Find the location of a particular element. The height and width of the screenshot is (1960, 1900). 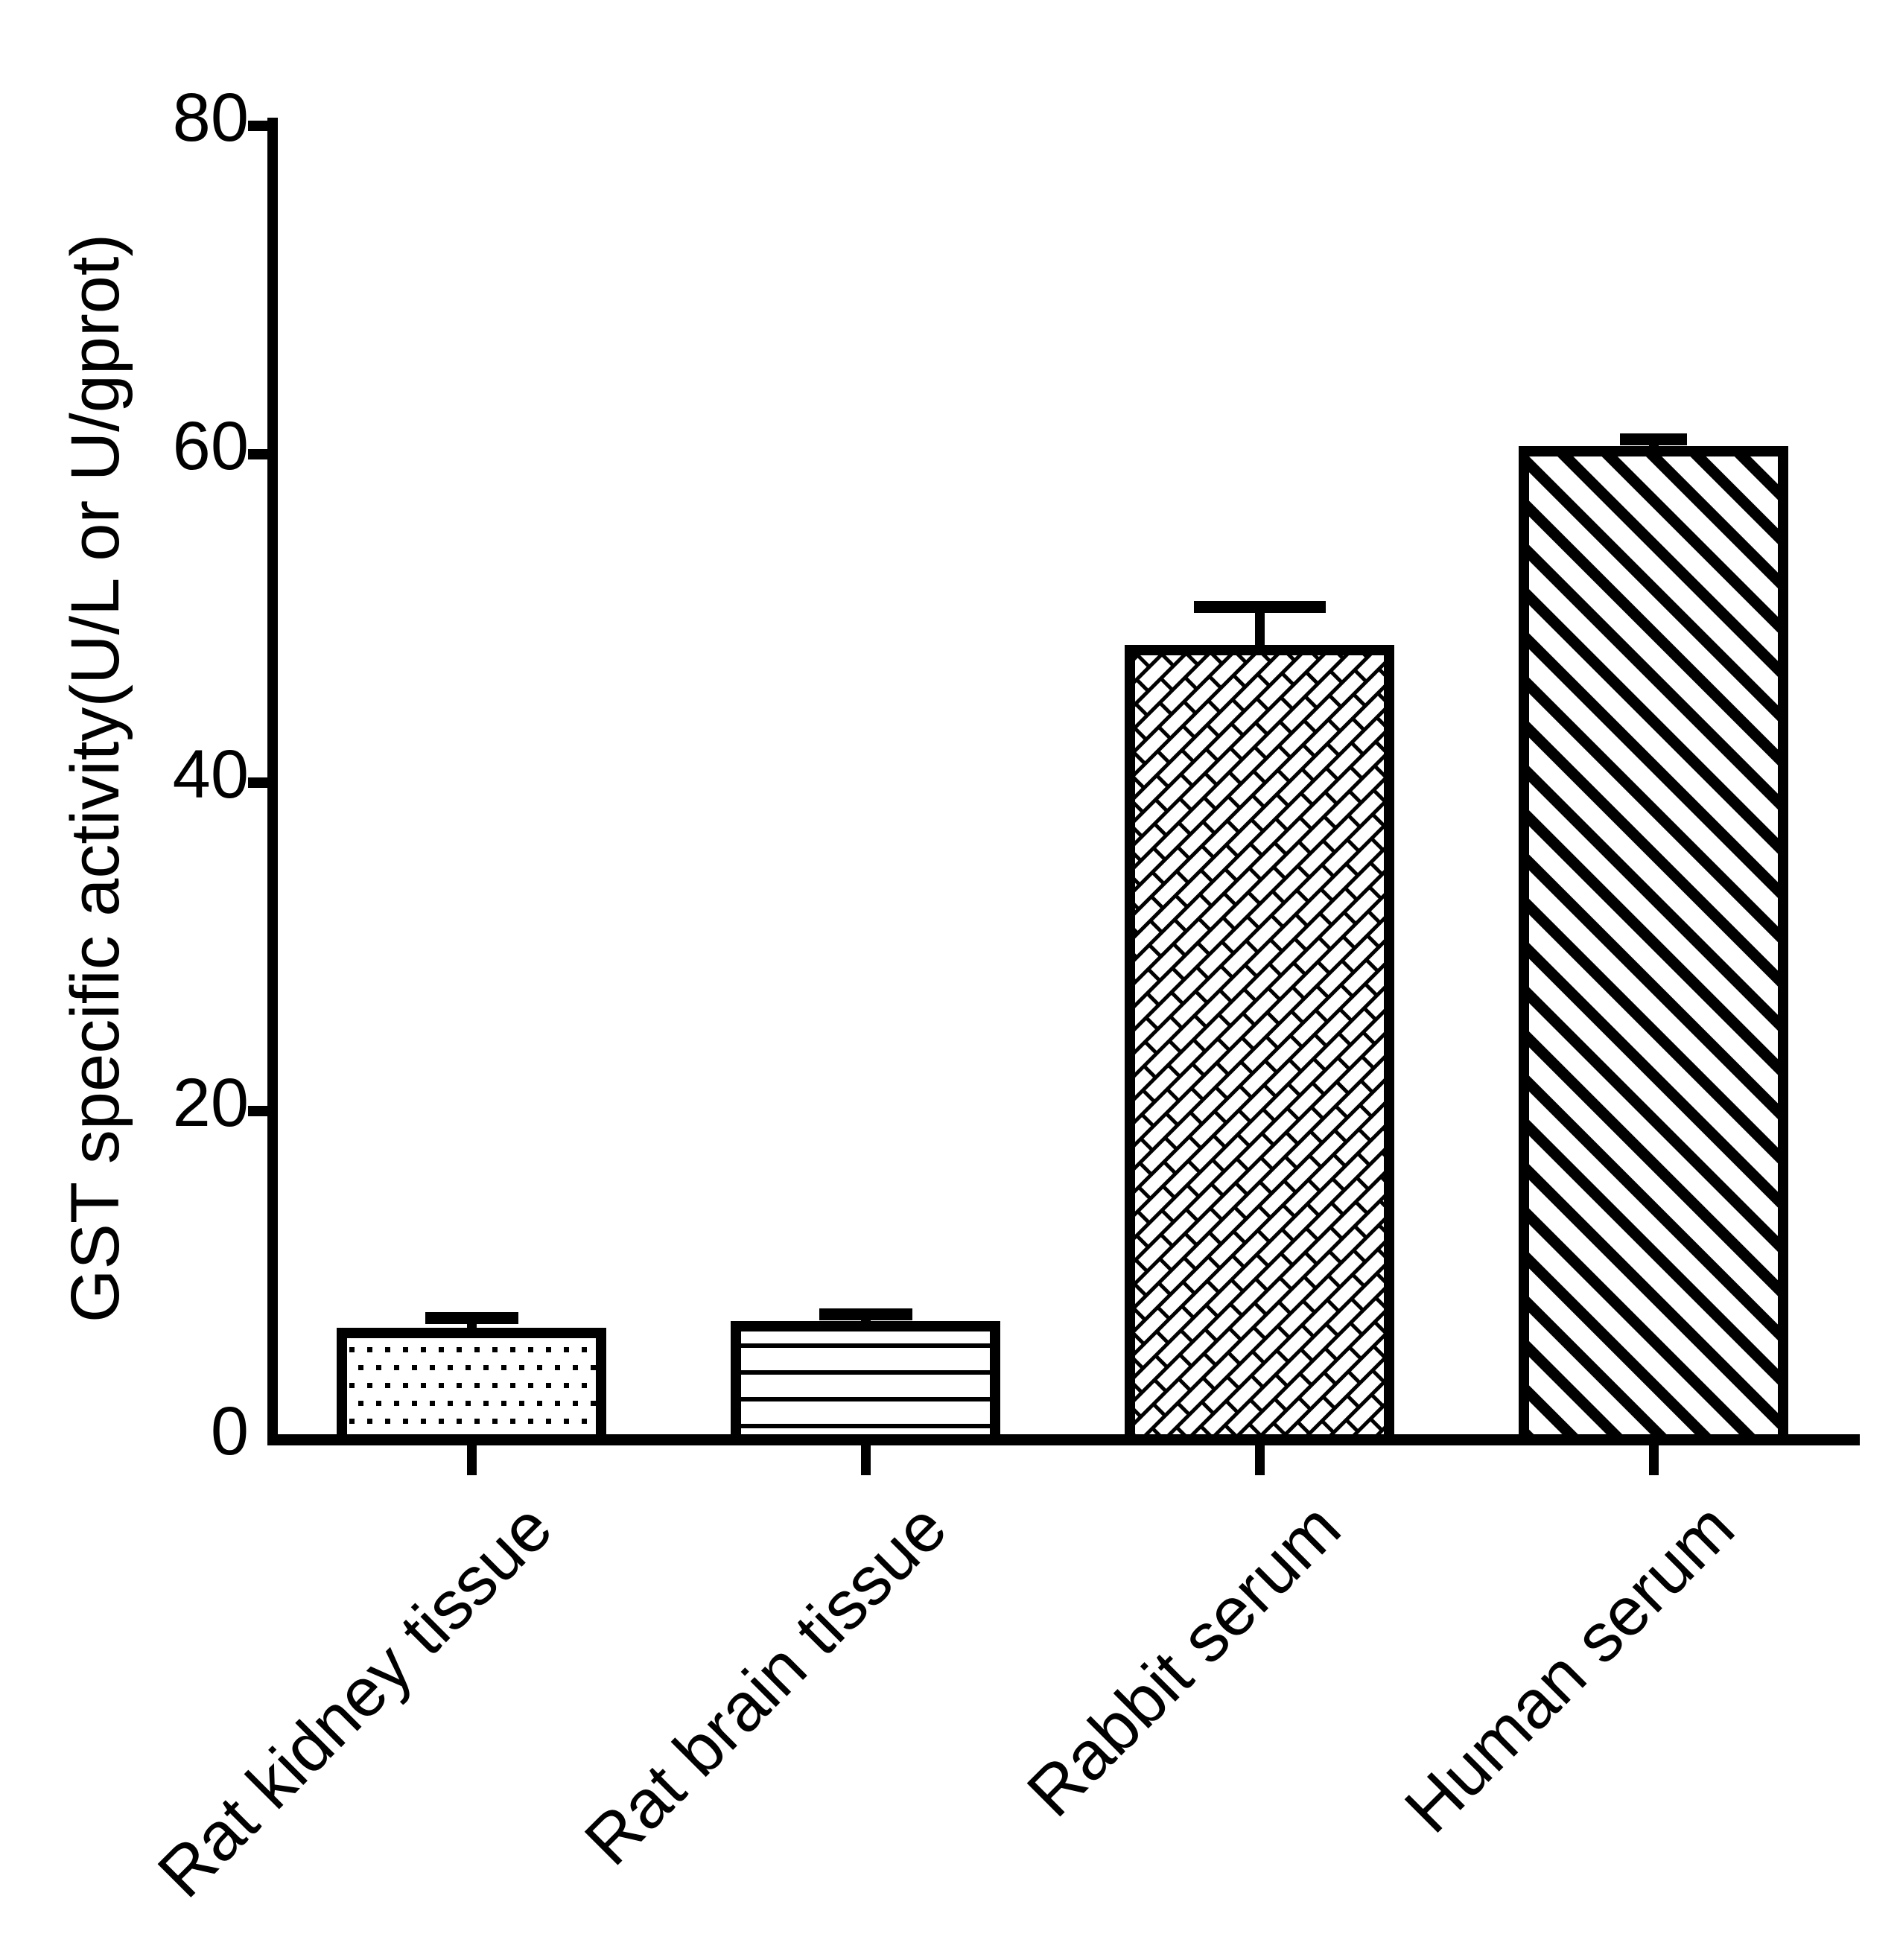

y-tick-label: 20 is located at coordinates (210, 1103).